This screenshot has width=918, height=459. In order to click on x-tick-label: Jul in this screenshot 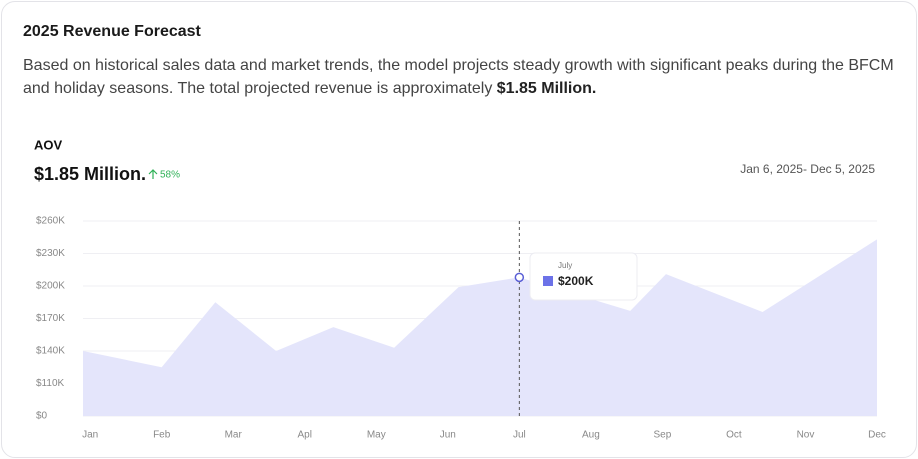, I will do `click(519, 435)`.